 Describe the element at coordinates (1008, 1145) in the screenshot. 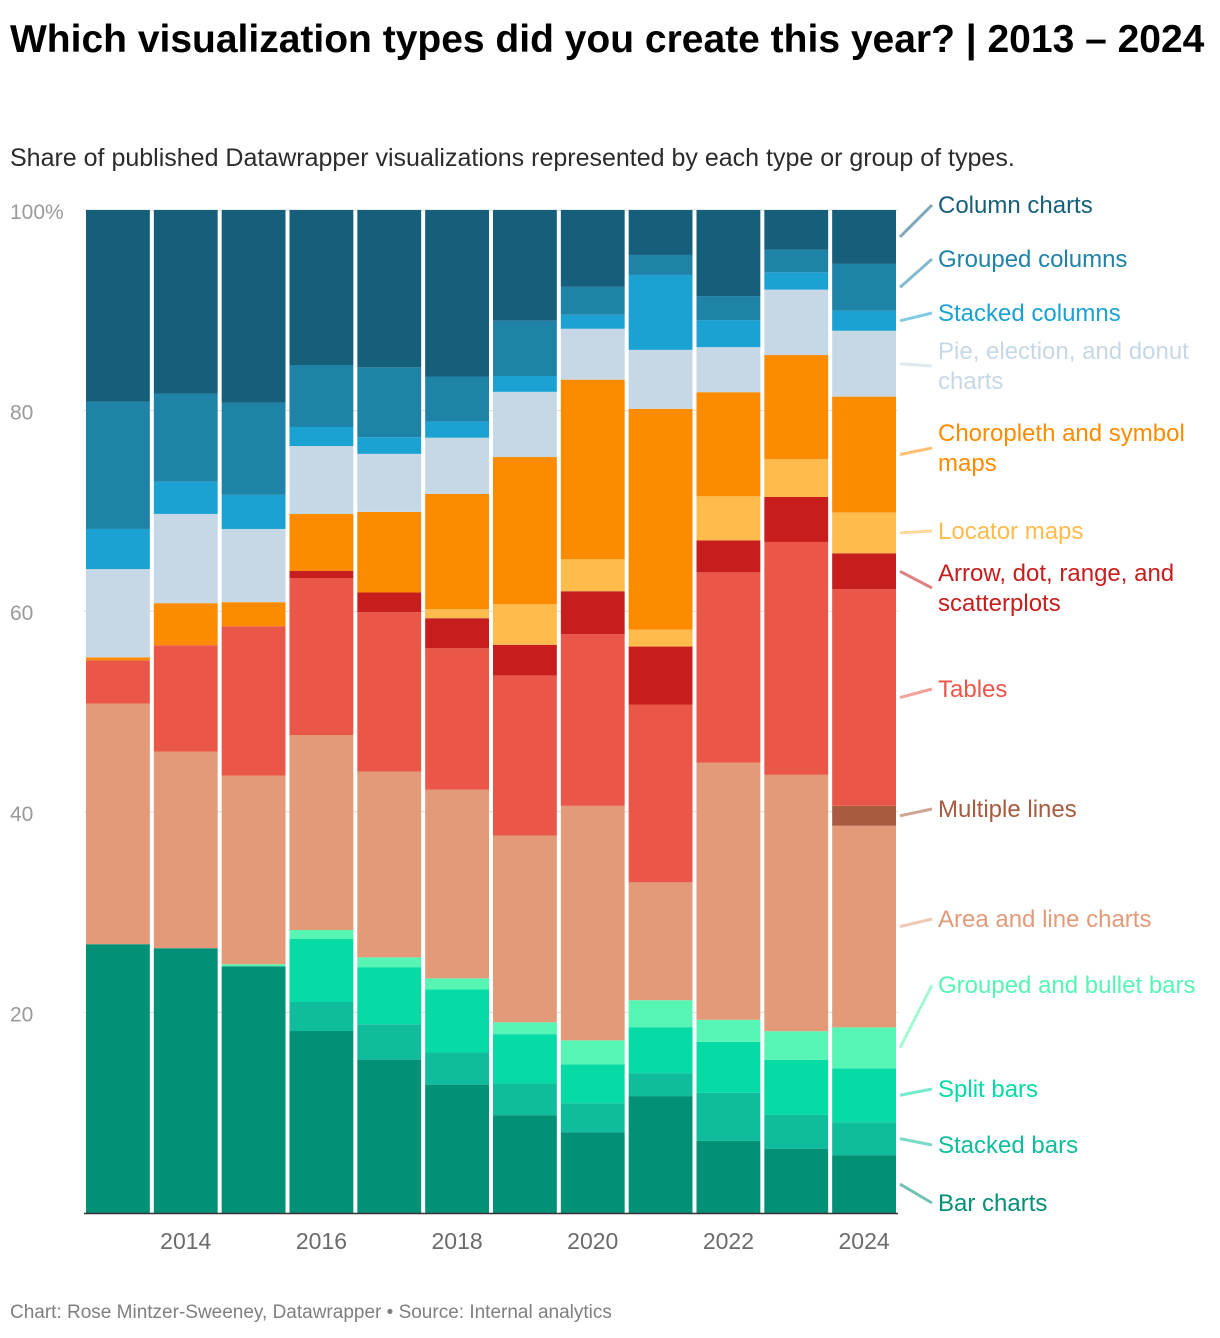

I see `legend-label-line: Stacked bars` at that location.